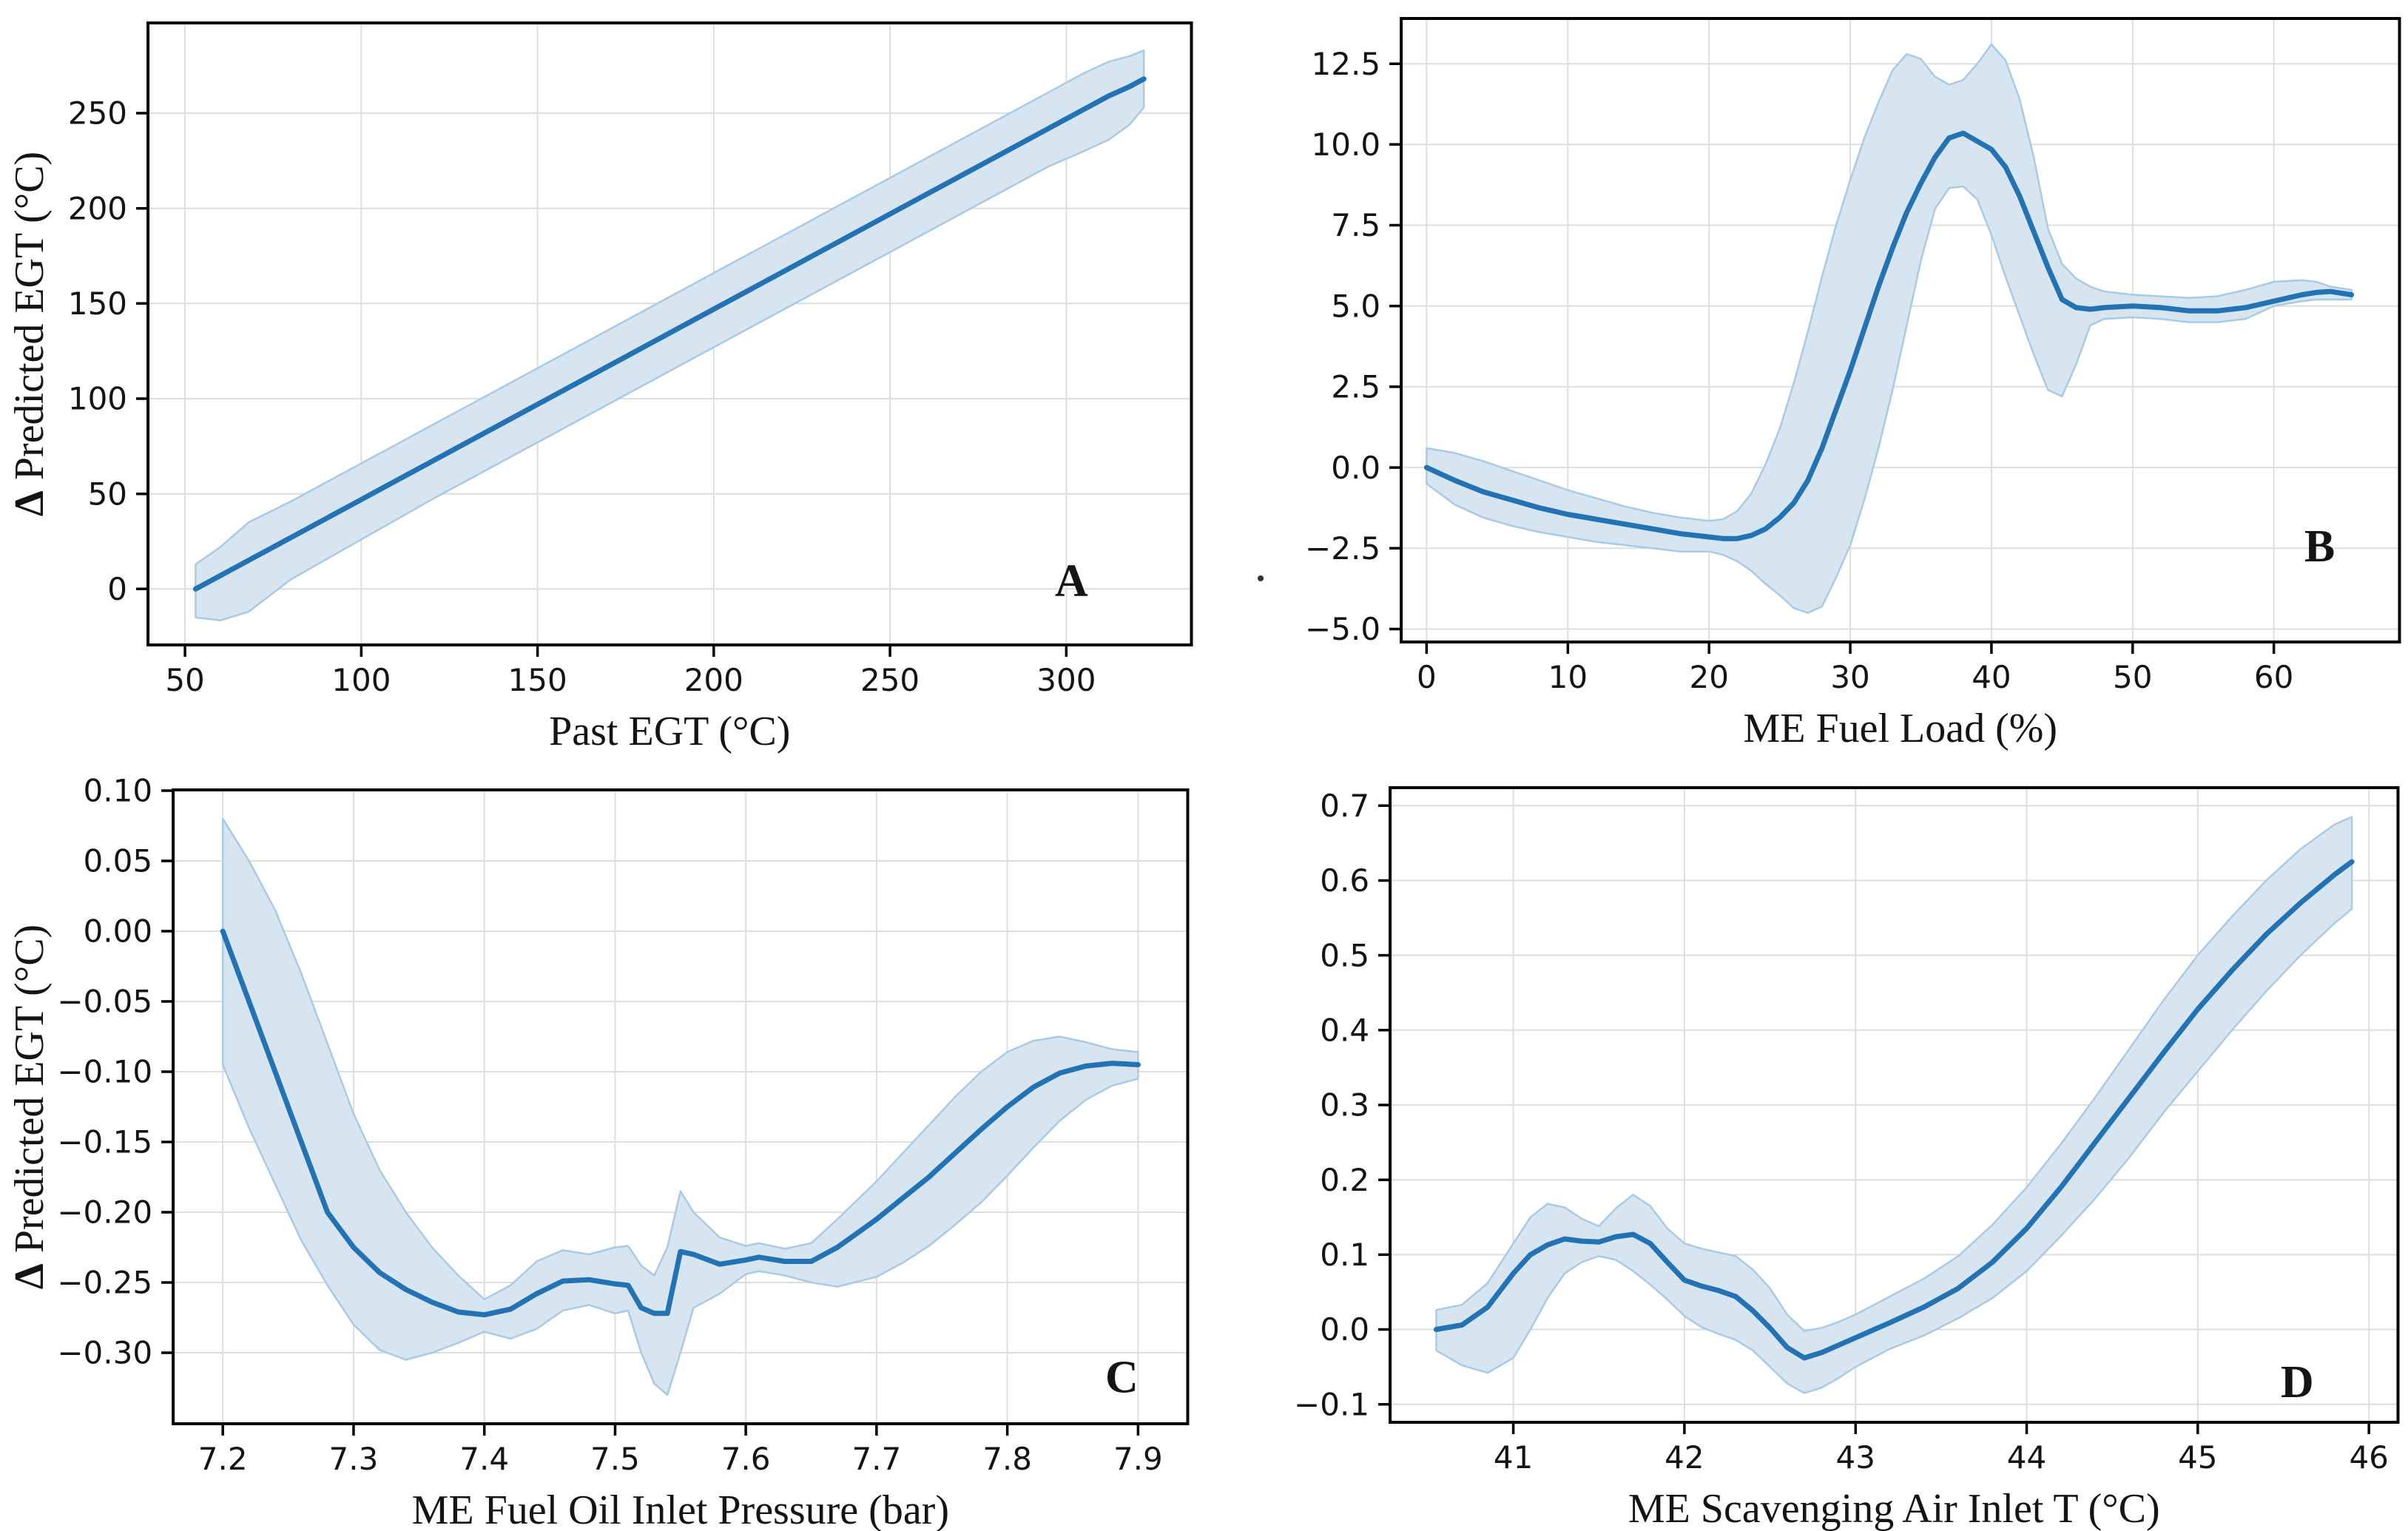 The width and height of the screenshot is (2408, 1531). I want to click on x-tick-label: 20, so click(1708, 677).